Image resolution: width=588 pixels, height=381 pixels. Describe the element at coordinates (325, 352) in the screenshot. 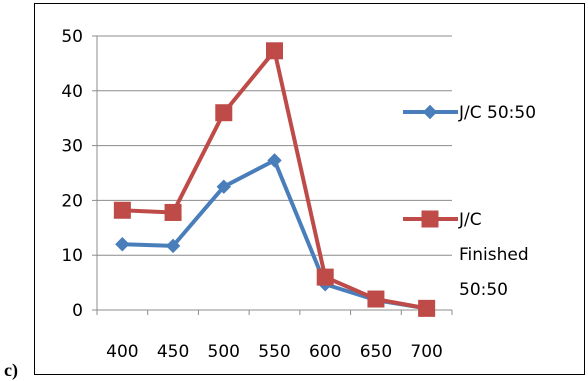

I see `x-tick-label: 600` at that location.